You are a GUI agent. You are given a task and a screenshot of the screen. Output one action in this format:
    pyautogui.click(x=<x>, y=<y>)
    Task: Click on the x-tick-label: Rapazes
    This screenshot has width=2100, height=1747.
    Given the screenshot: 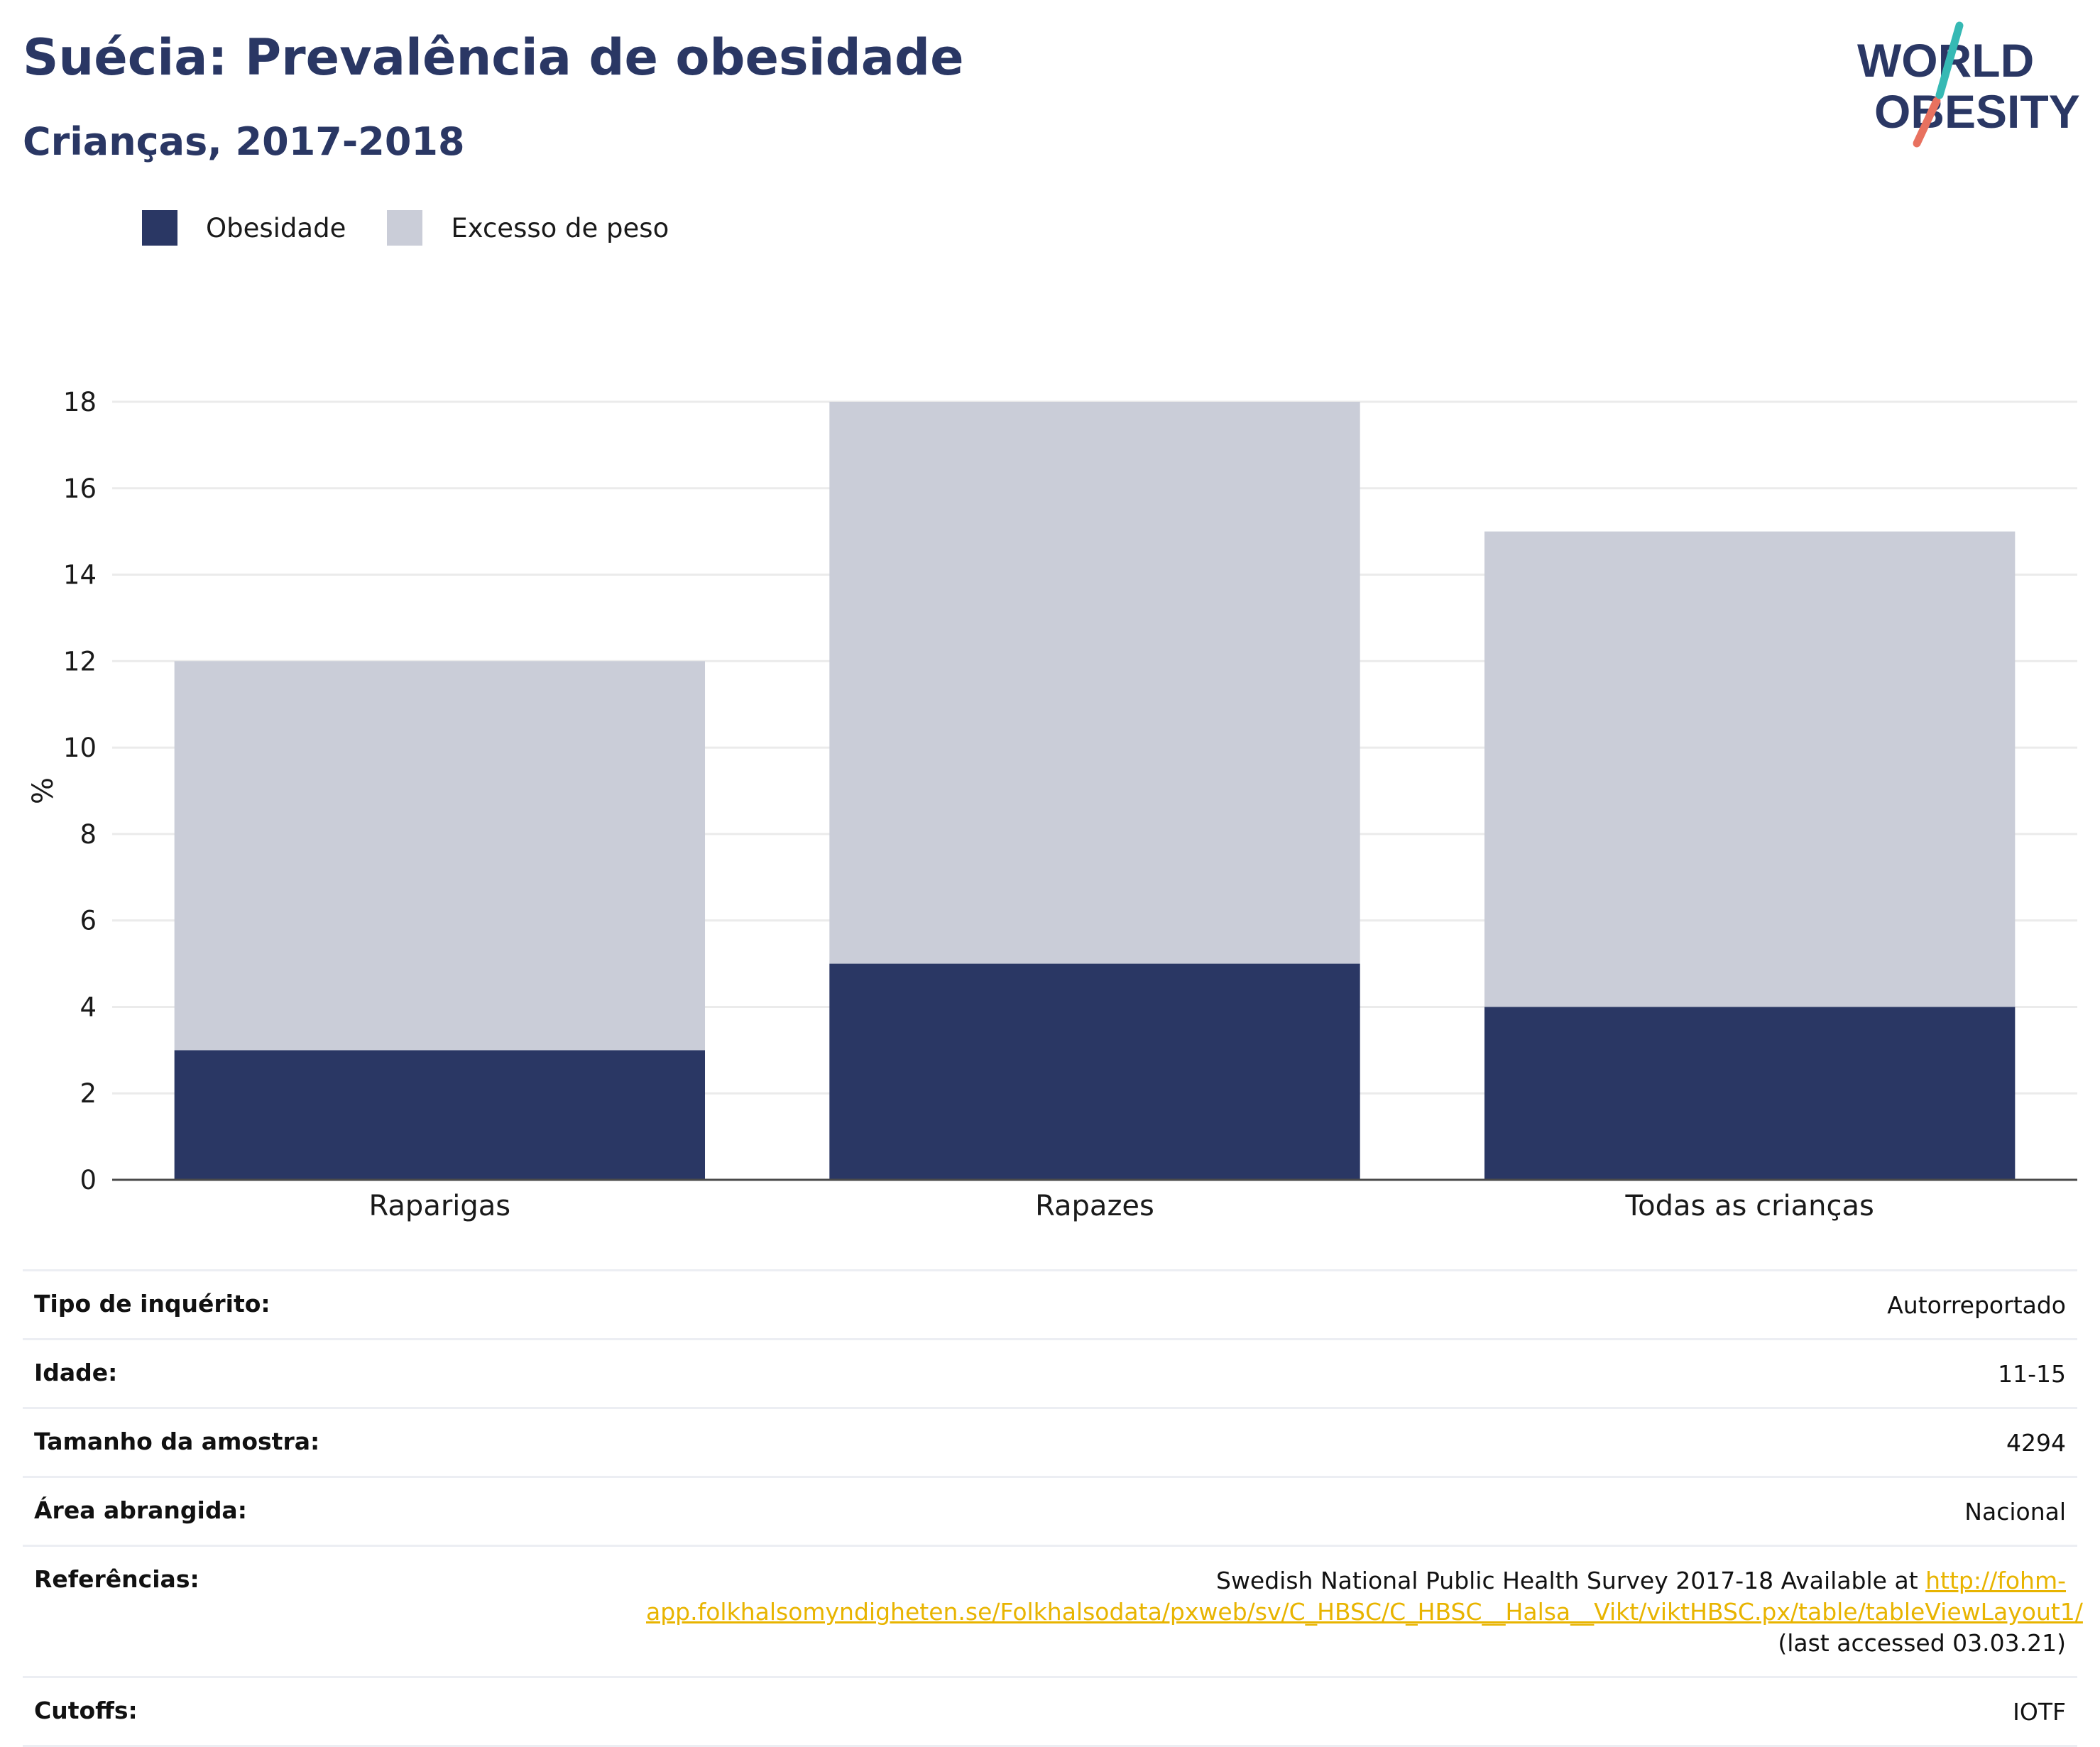 What is the action you would take?
    pyautogui.click(x=1094, y=1206)
    